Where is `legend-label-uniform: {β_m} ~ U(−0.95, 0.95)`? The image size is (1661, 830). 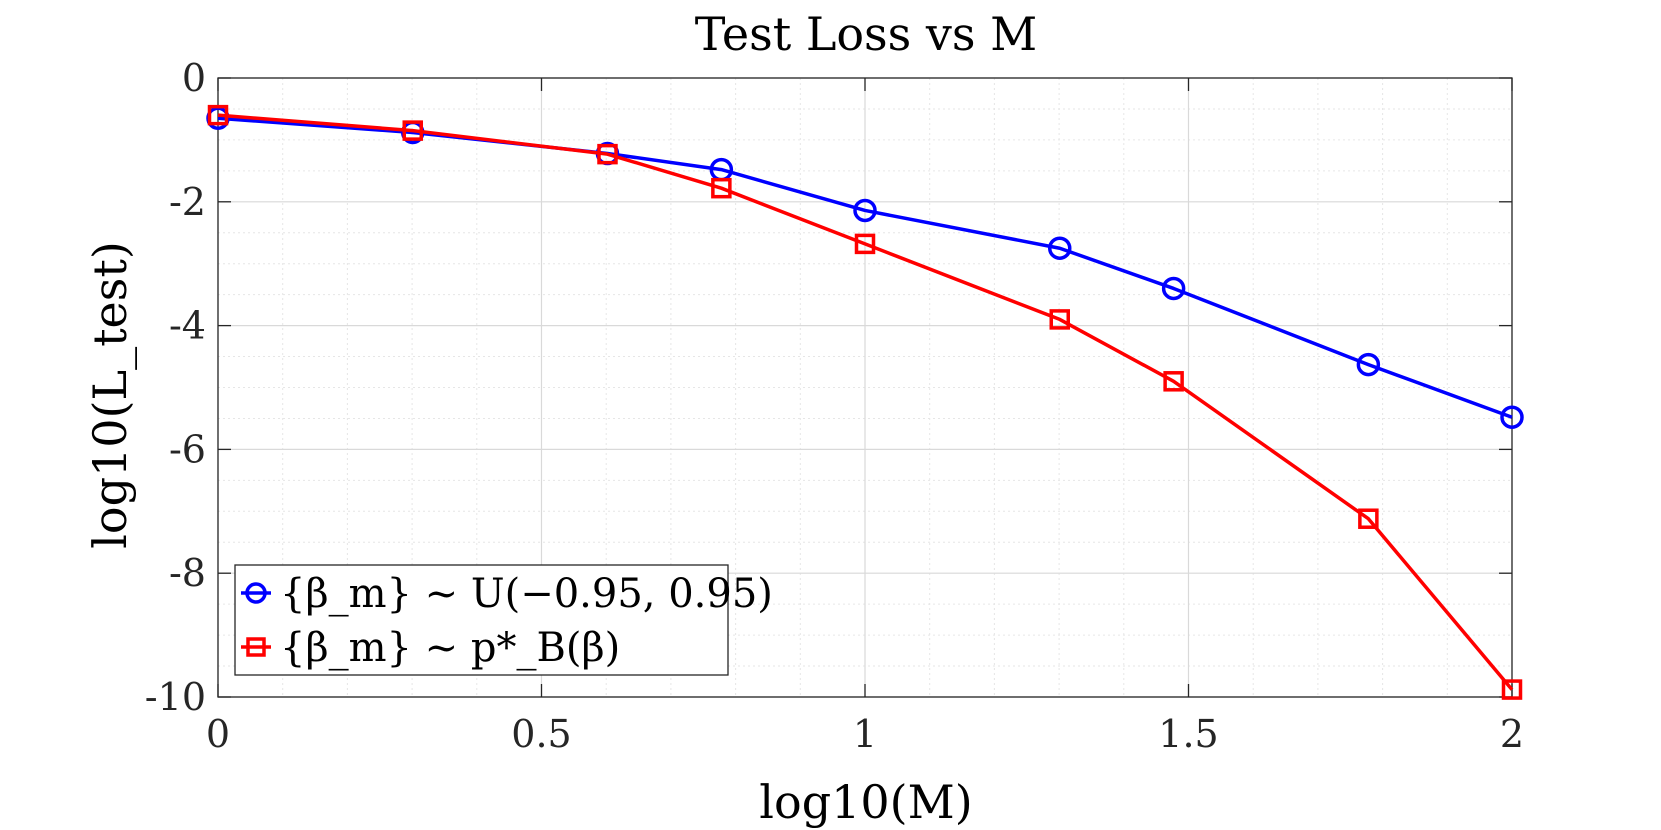
legend-label-uniform: {β_m} ~ U(−0.95, 0.95) is located at coordinates (526, 594).